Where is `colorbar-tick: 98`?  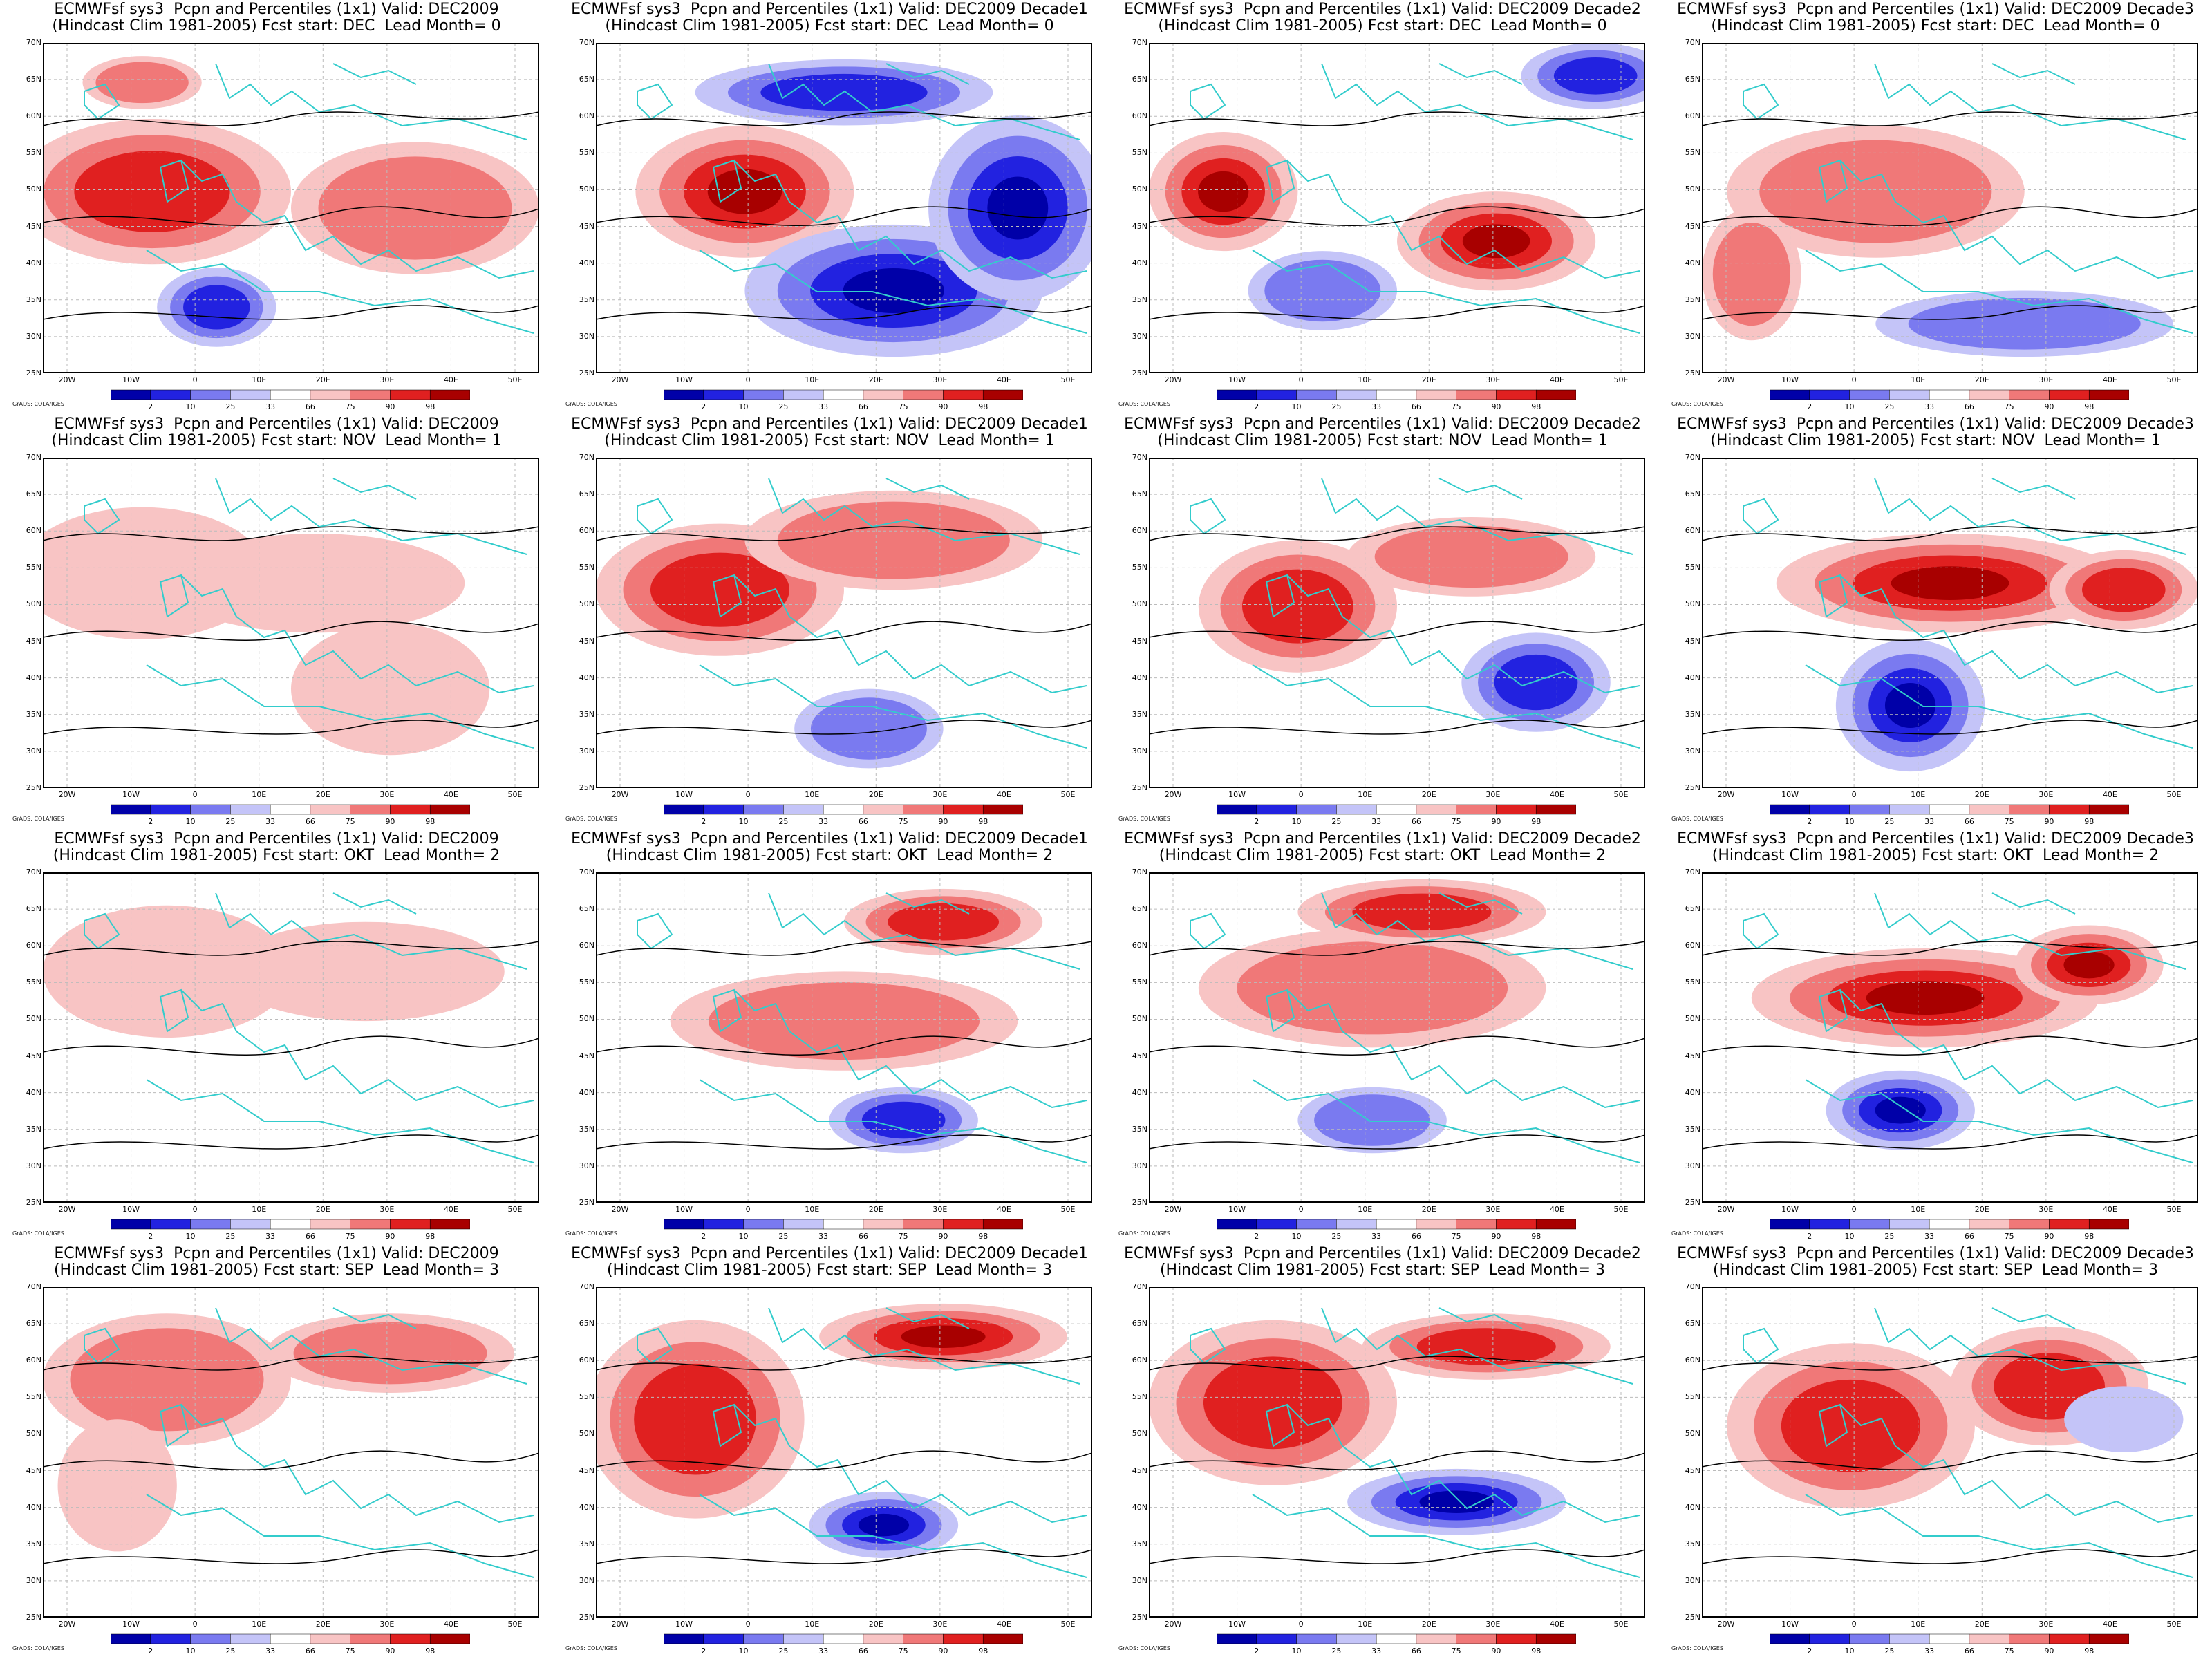
colorbar-tick: 98 is located at coordinates (2089, 1652).